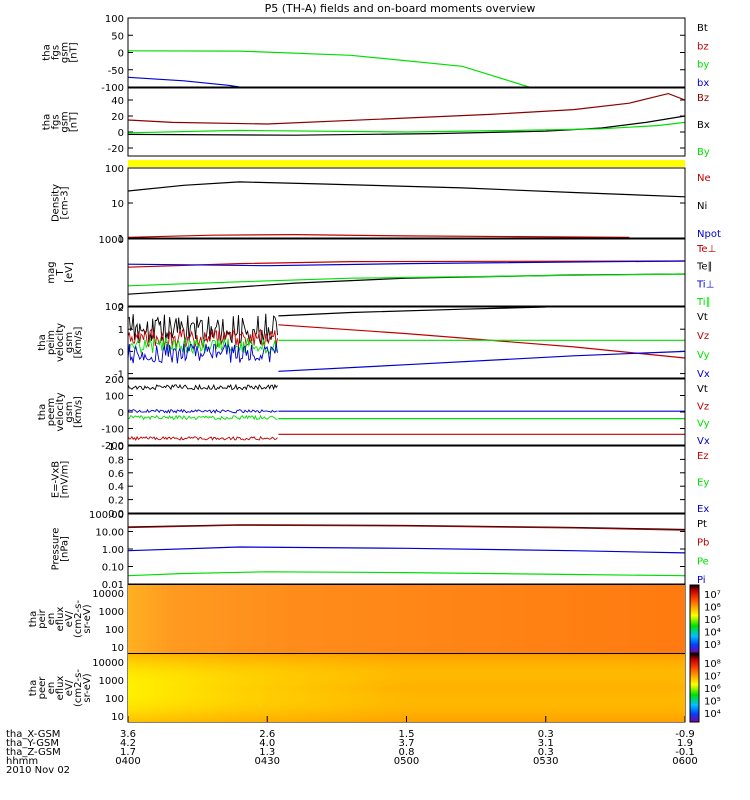 The width and height of the screenshot is (750, 800). What do you see at coordinates (65, 480) in the screenshot?
I see `ylabel-line: [mV/m]` at bounding box center [65, 480].